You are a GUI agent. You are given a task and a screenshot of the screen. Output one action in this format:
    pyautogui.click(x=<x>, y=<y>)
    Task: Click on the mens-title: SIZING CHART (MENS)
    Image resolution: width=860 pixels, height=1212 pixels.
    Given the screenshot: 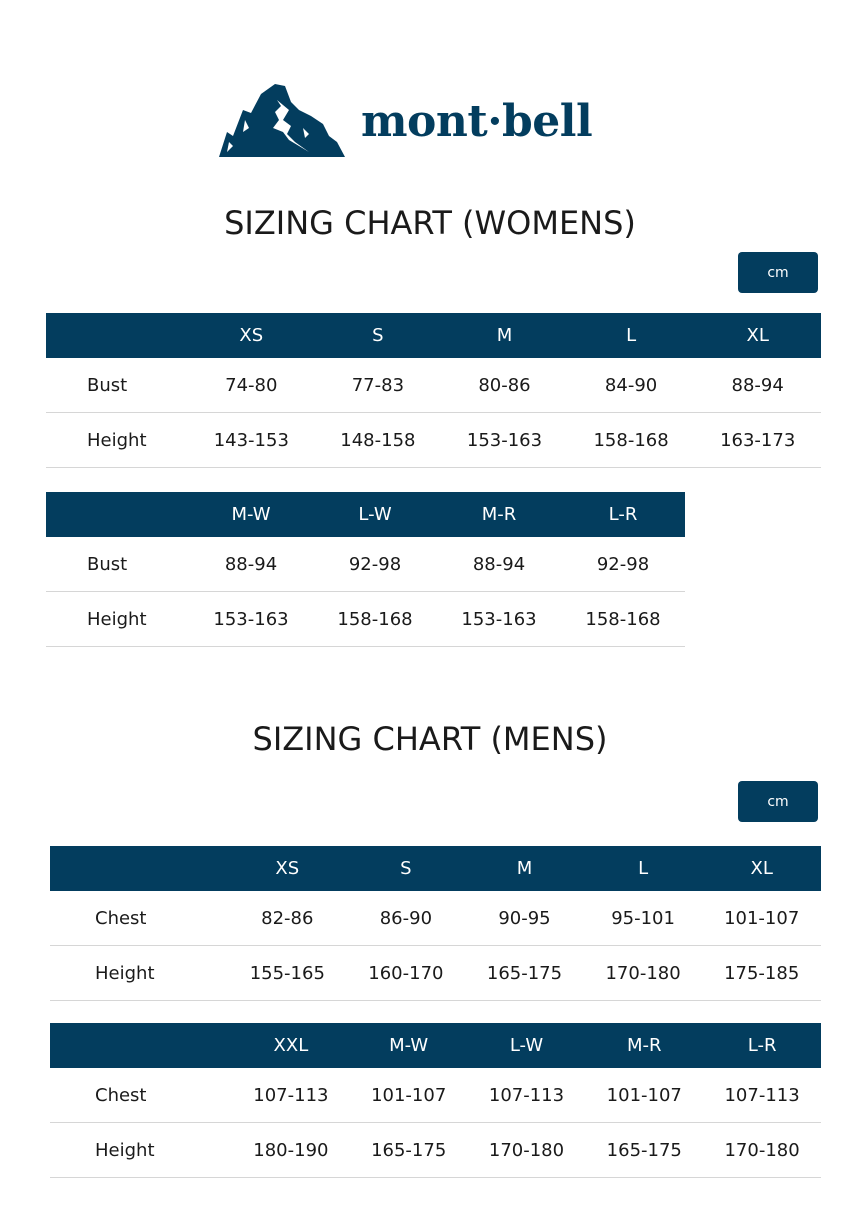 What is the action you would take?
    pyautogui.click(x=430, y=739)
    